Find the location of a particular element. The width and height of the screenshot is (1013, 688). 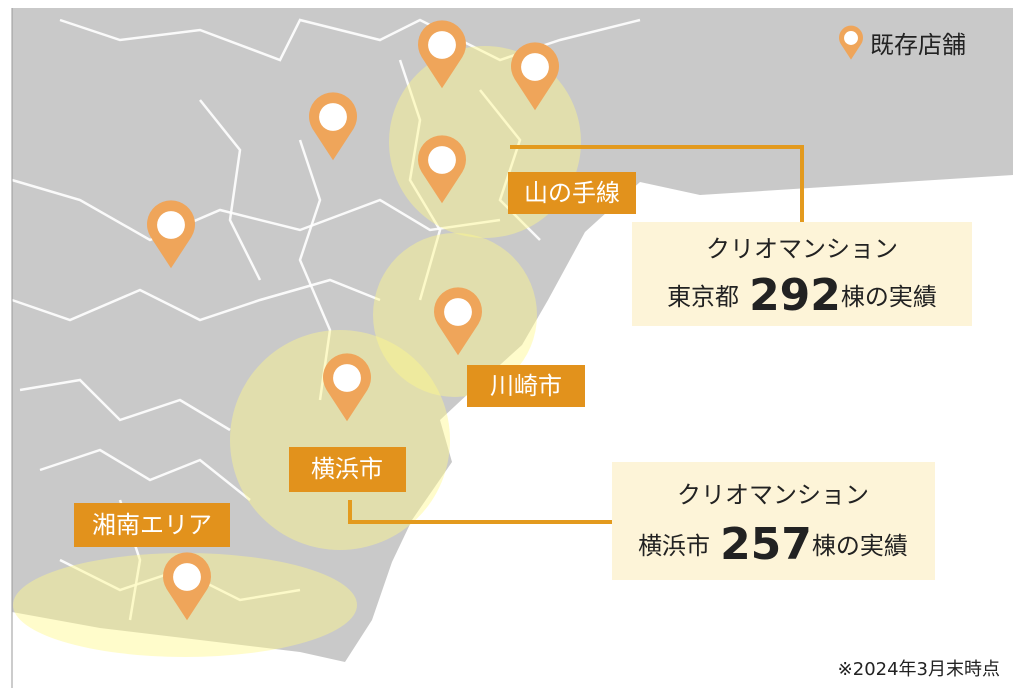

city: 東京都 is located at coordinates (703, 297).